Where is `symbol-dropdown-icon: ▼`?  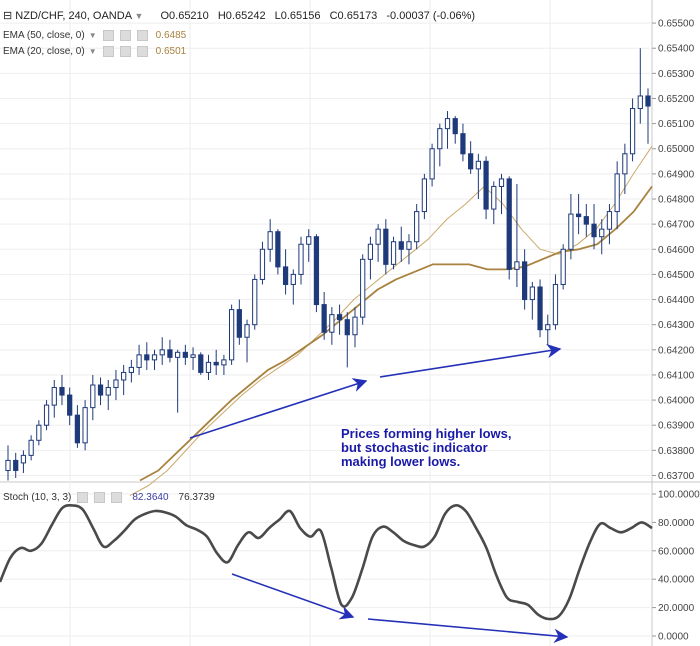
symbol-dropdown-icon: ▼ is located at coordinates (139, 16).